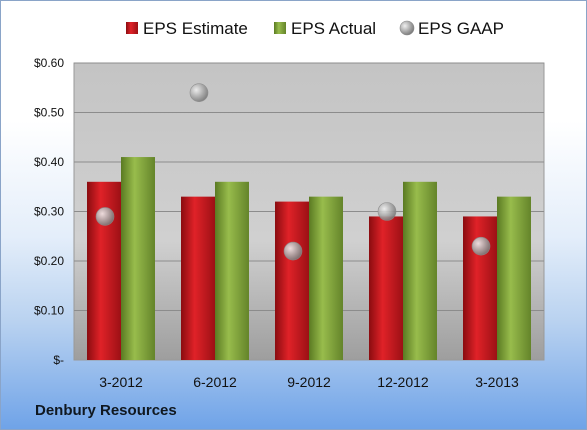  Describe the element at coordinates (195, 28) in the screenshot. I see `legend-label: EPS Estimate` at that location.